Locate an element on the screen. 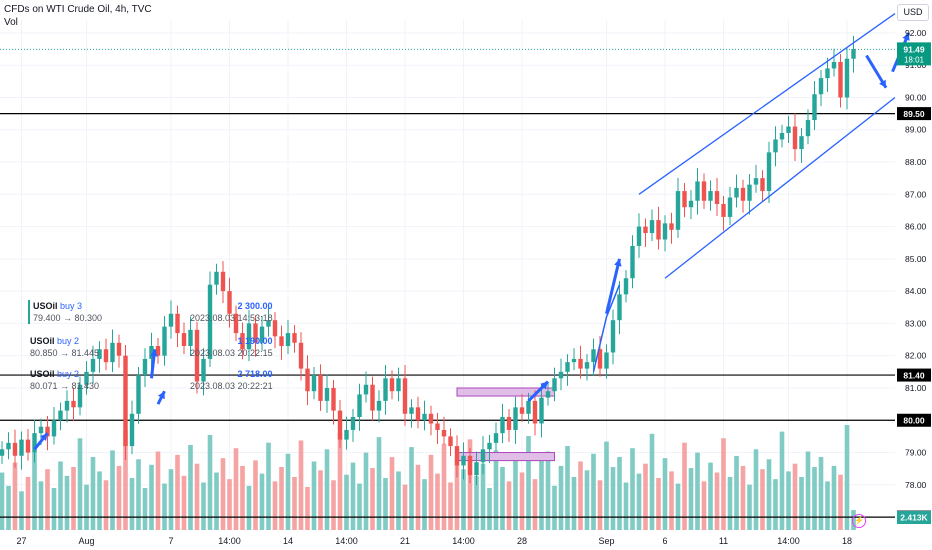  currency-button: USD is located at coordinates (913, 12).